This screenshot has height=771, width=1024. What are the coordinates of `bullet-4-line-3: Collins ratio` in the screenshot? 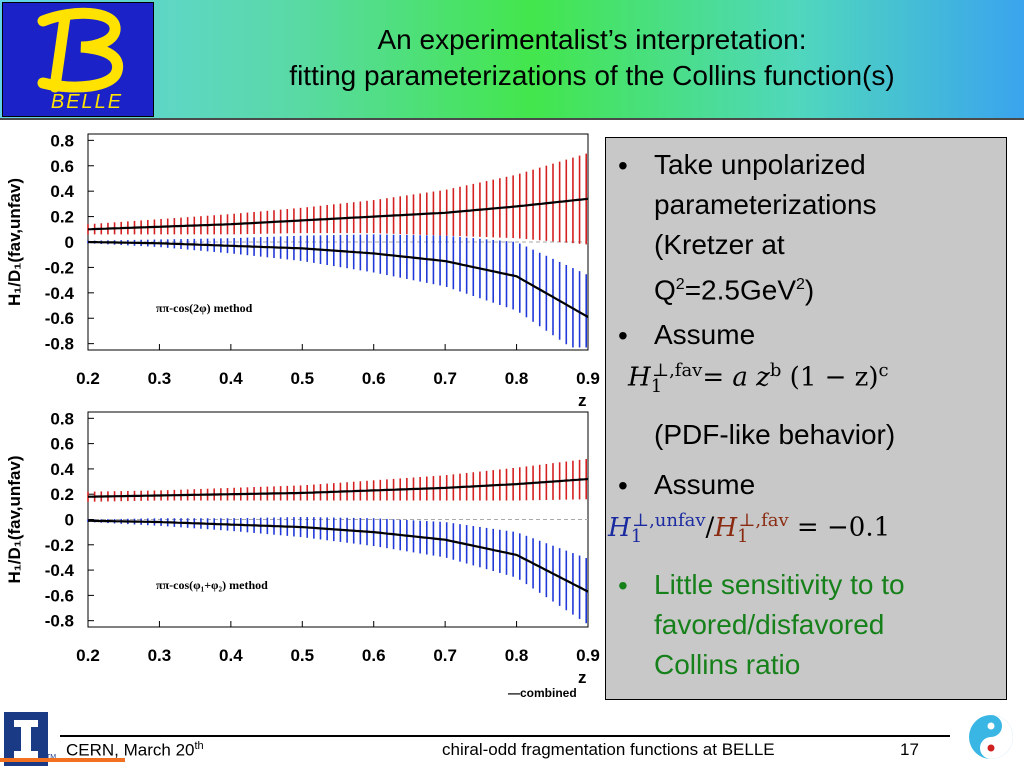 It's located at (727, 664).